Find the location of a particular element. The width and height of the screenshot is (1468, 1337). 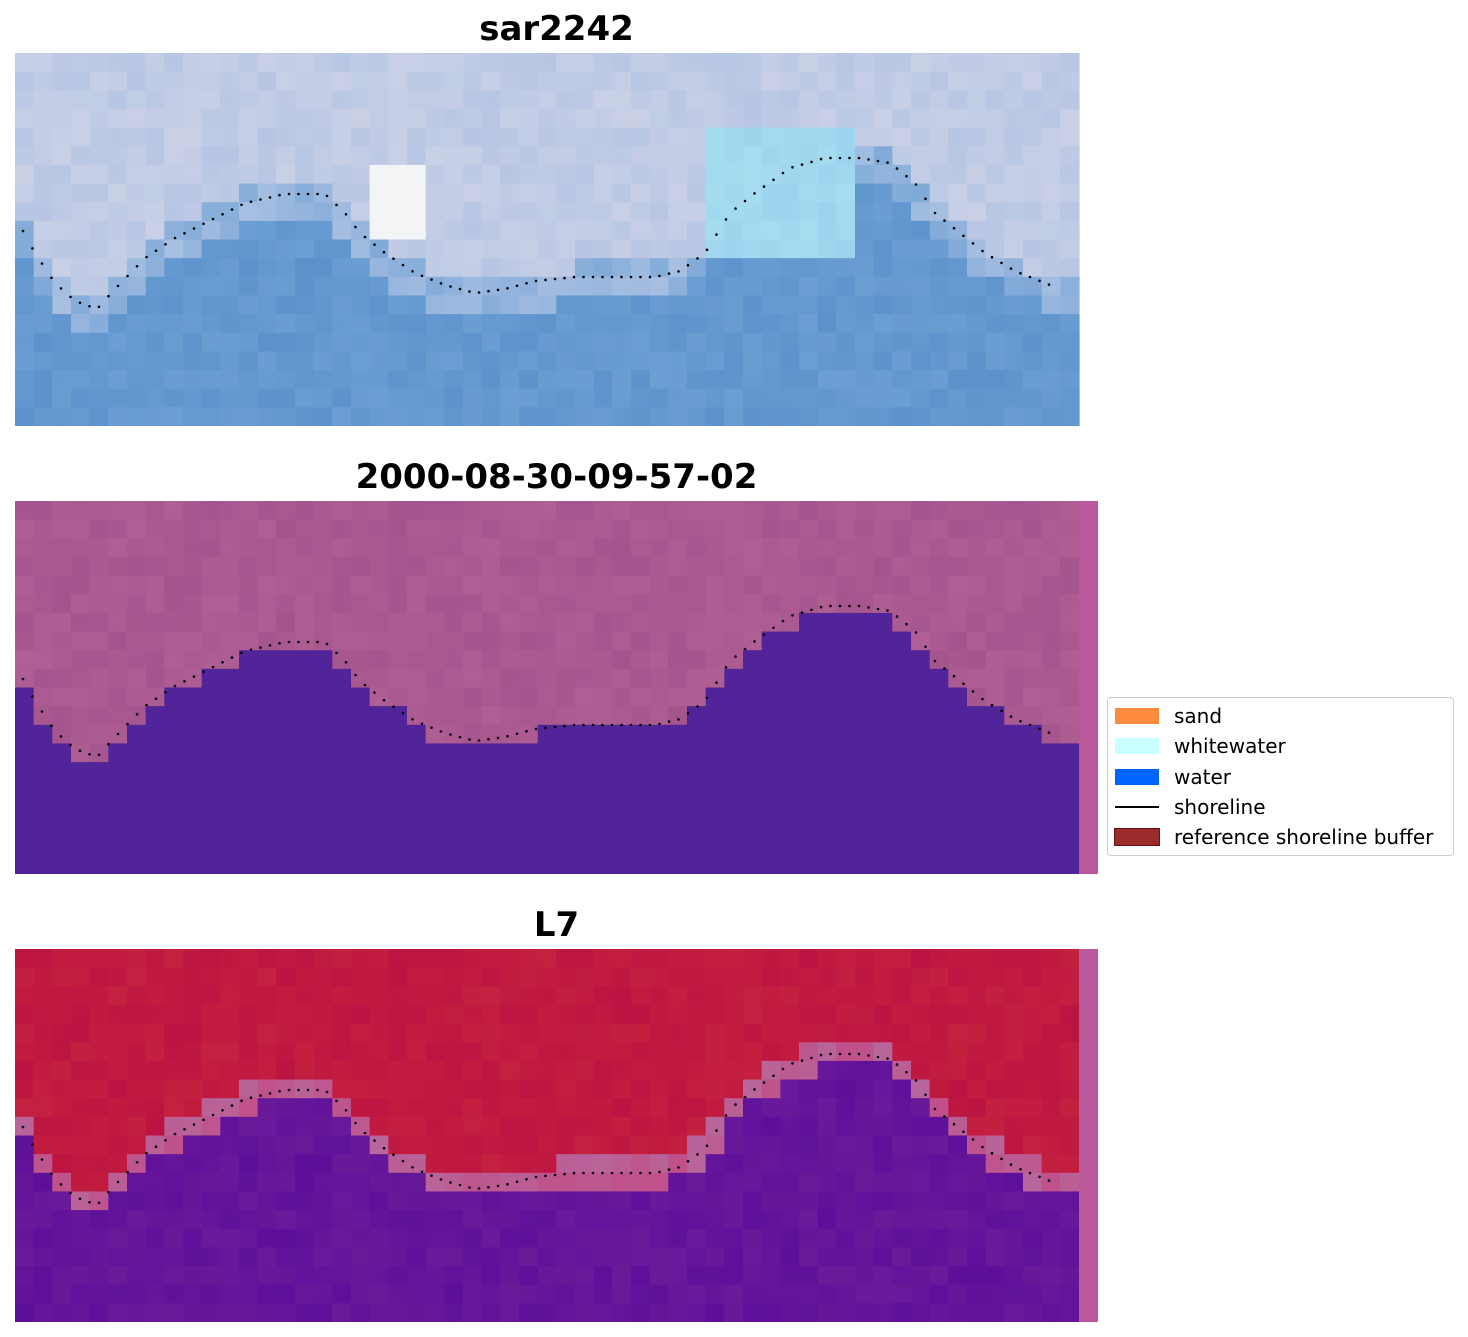

sand-swatch is located at coordinates (1137, 716).